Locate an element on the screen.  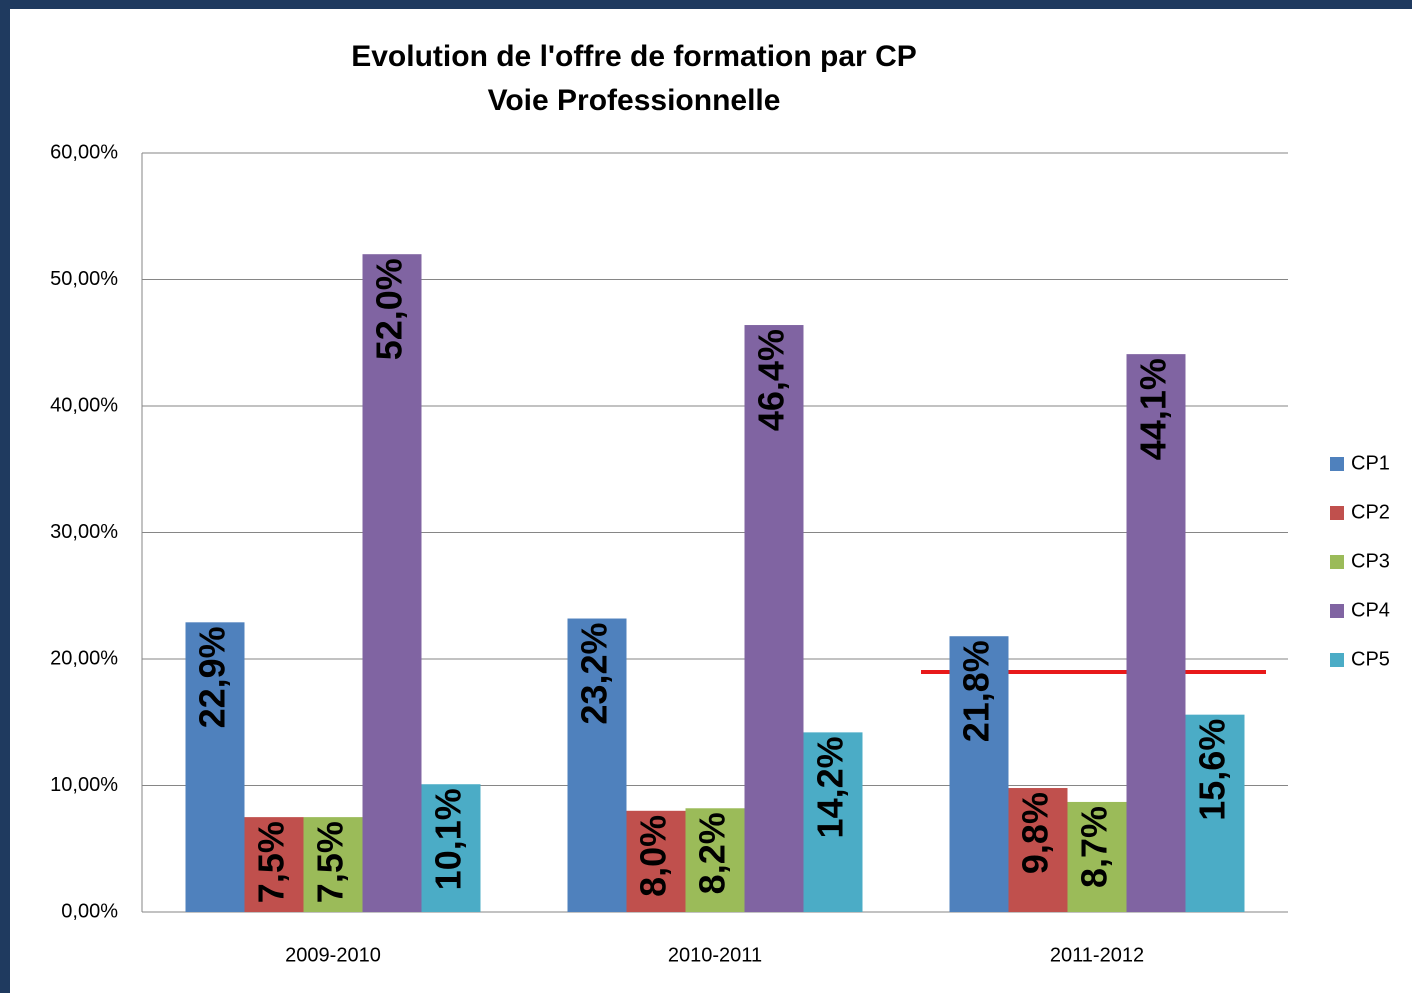
data-label: 44,1% is located at coordinates (1153, 409).